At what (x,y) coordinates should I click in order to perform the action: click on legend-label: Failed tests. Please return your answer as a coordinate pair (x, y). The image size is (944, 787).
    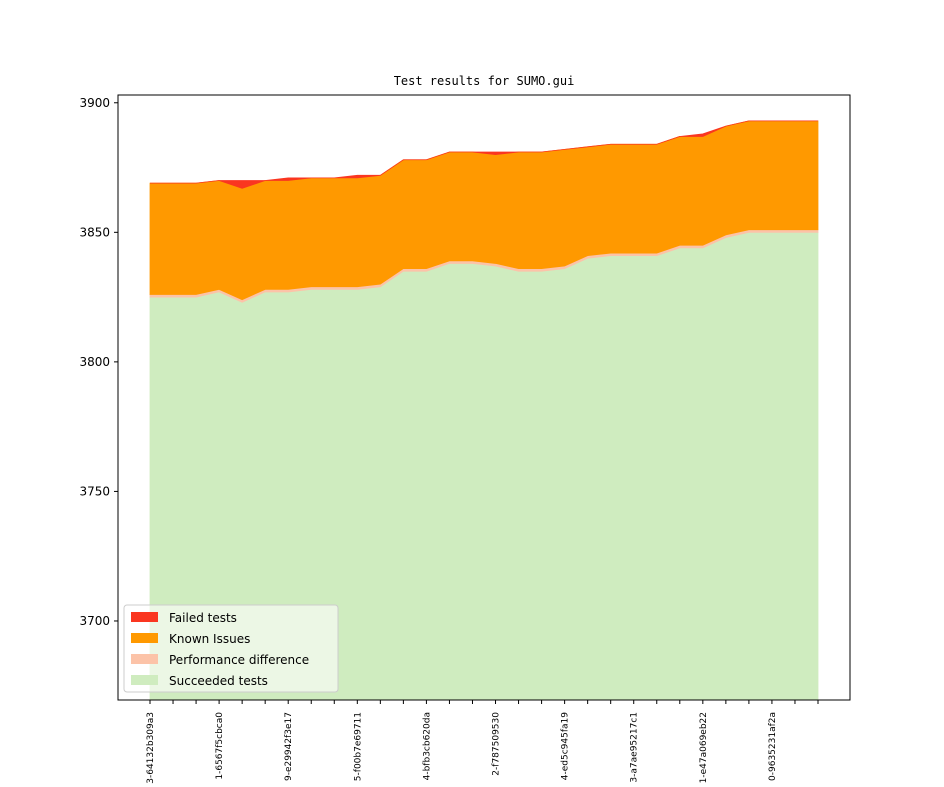
    Looking at the image, I should click on (203, 618).